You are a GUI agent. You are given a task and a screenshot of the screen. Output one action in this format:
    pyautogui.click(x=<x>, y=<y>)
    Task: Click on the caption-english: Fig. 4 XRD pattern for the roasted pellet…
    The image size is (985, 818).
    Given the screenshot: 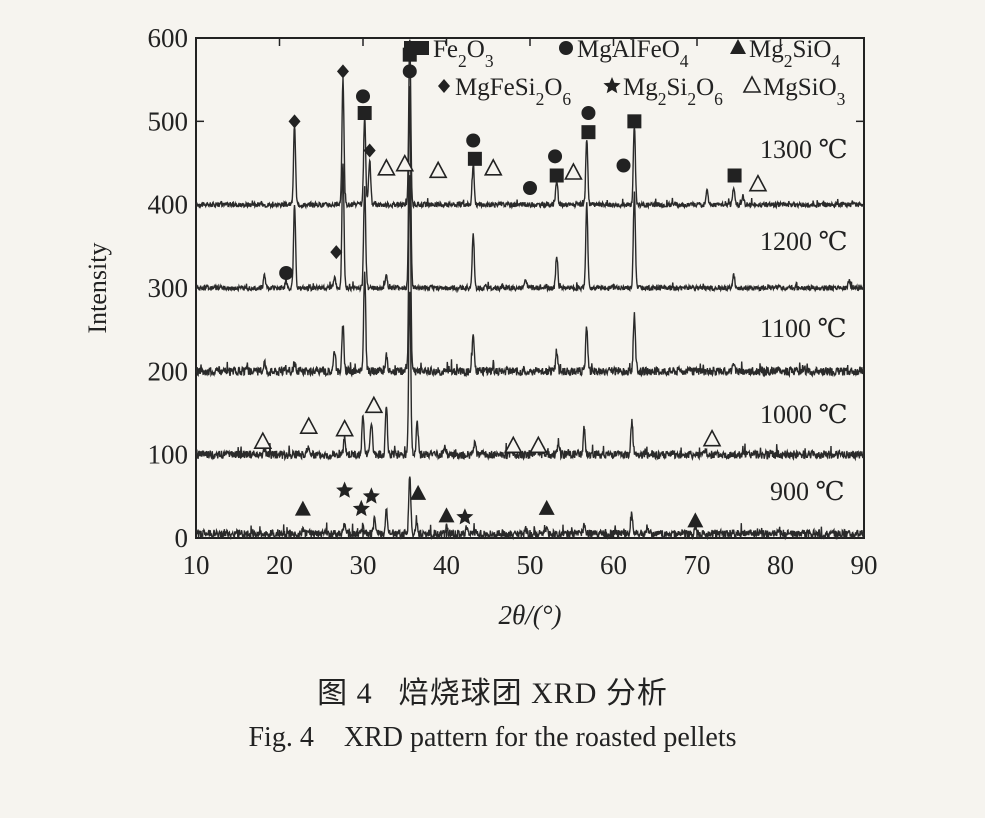 What is the action you would take?
    pyautogui.click(x=492, y=738)
    